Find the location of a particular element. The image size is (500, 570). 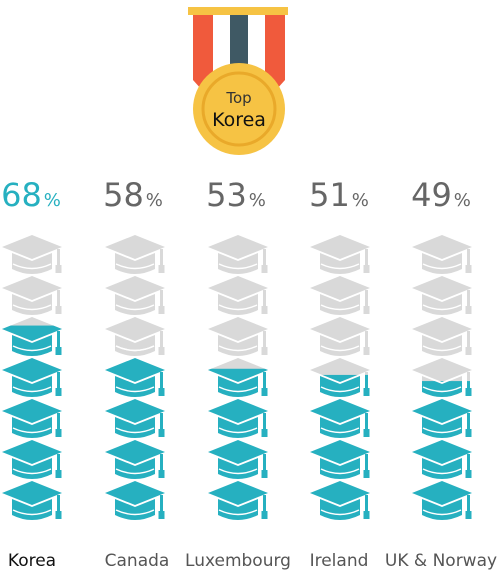

percent-label-canada: 58% is located at coordinates (133, 195).